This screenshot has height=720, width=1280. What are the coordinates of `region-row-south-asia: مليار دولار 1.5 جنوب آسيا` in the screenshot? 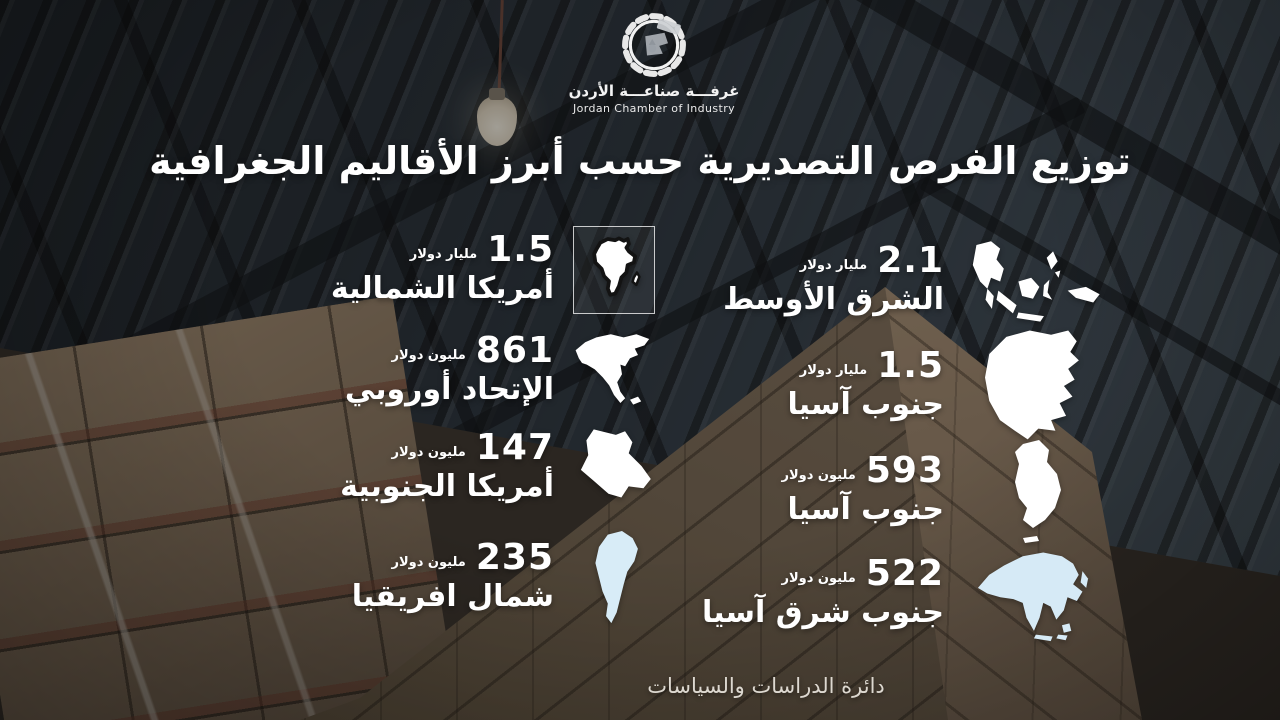 It's located at (947, 385).